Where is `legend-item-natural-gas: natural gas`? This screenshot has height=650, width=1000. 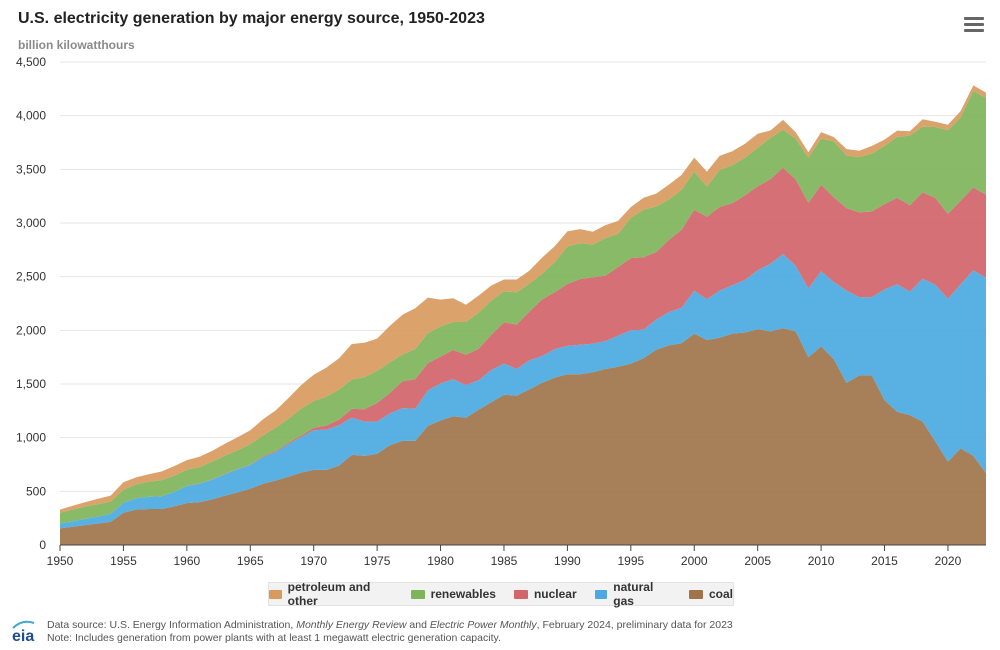 legend-item-natural-gas: natural gas is located at coordinates (632, 594).